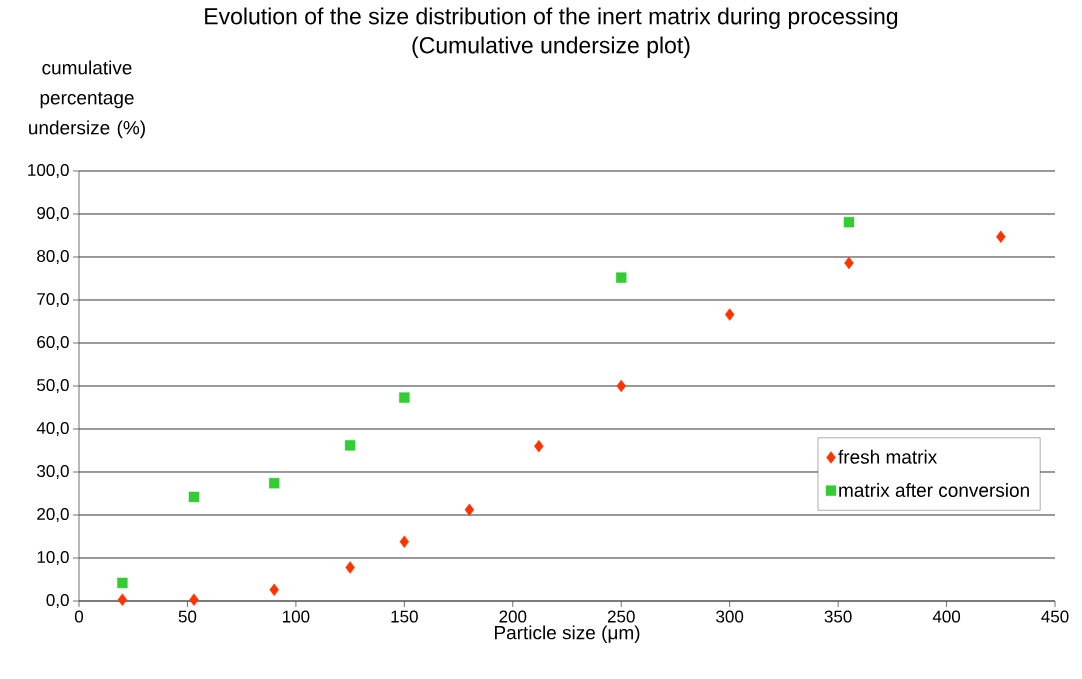  Describe the element at coordinates (57, 601) in the screenshot. I see `y-tick-label: 0,0` at that location.